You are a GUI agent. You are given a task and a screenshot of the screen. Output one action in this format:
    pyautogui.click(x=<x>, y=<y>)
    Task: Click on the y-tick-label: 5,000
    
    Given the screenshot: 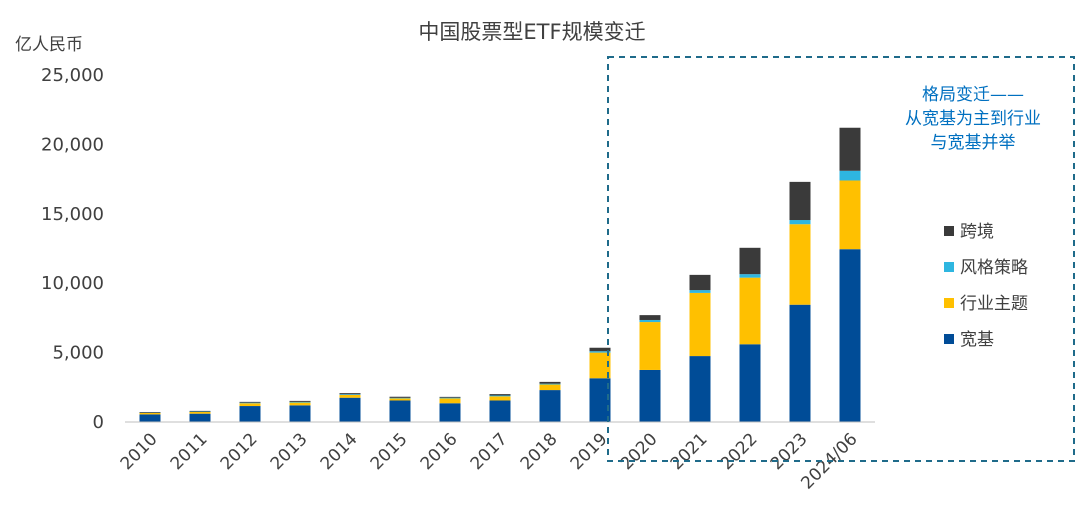 What is the action you would take?
    pyautogui.click(x=78, y=353)
    